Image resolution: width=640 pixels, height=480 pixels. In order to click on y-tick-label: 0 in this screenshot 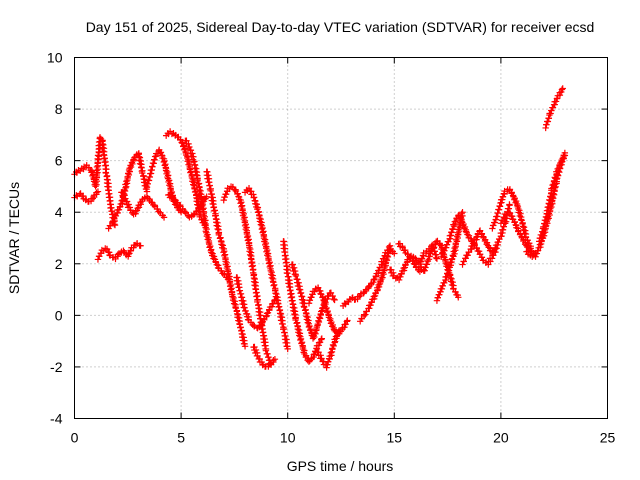, I will do `click(59, 315)`.